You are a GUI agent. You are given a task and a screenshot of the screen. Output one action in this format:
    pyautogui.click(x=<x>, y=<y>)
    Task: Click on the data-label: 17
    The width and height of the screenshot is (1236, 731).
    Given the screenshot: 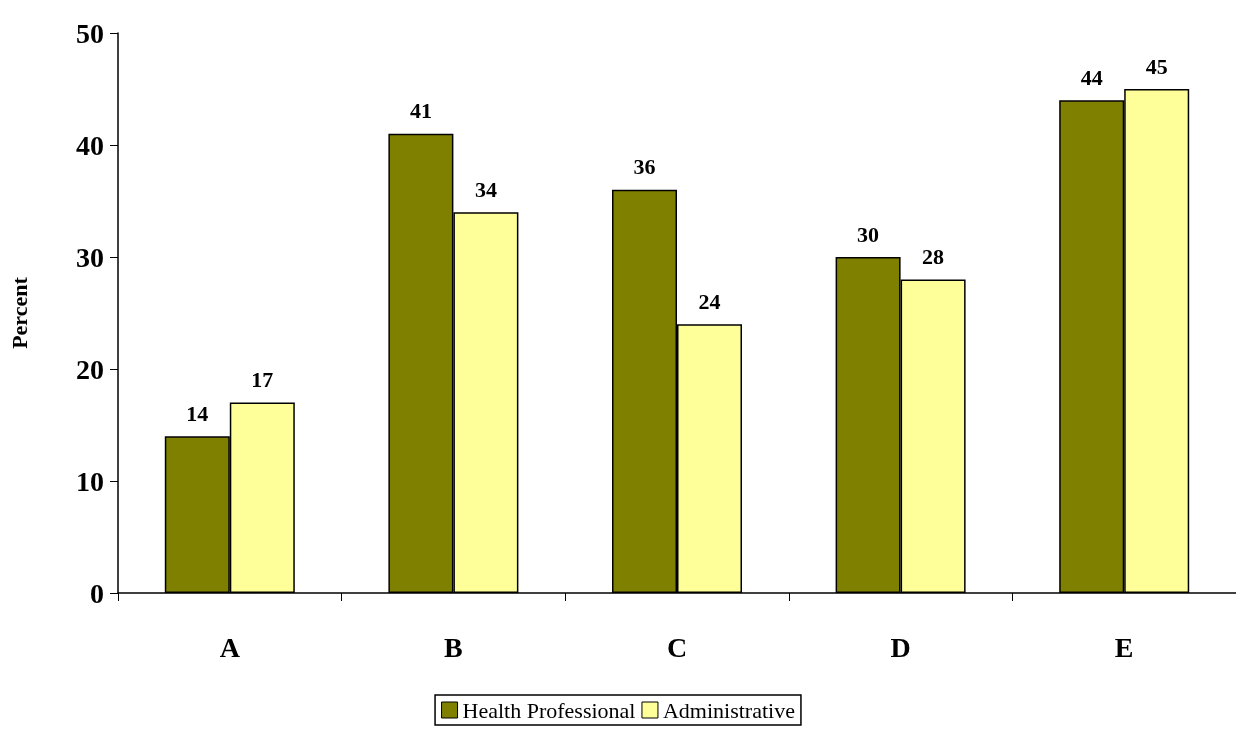 What is the action you would take?
    pyautogui.click(x=262, y=380)
    